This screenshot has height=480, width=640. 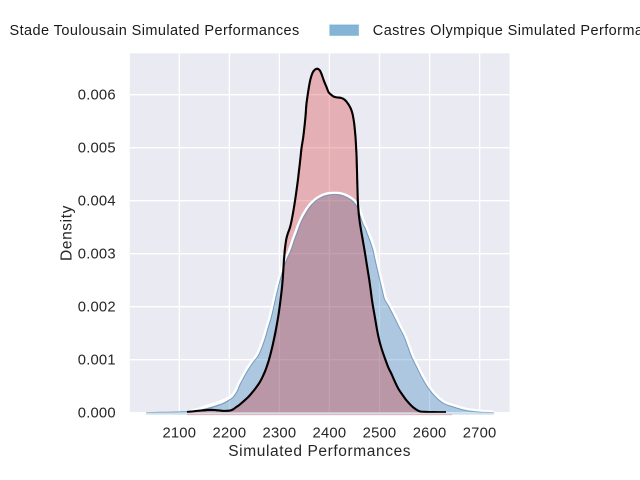 What do you see at coordinates (97, 149) in the screenshot?
I see `svg-text: 0.005` at bounding box center [97, 149].